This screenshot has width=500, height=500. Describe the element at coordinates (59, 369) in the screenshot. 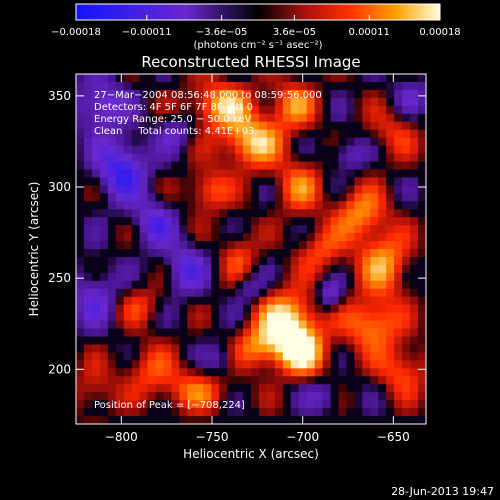

I see `y-tick-label: 200` at that location.